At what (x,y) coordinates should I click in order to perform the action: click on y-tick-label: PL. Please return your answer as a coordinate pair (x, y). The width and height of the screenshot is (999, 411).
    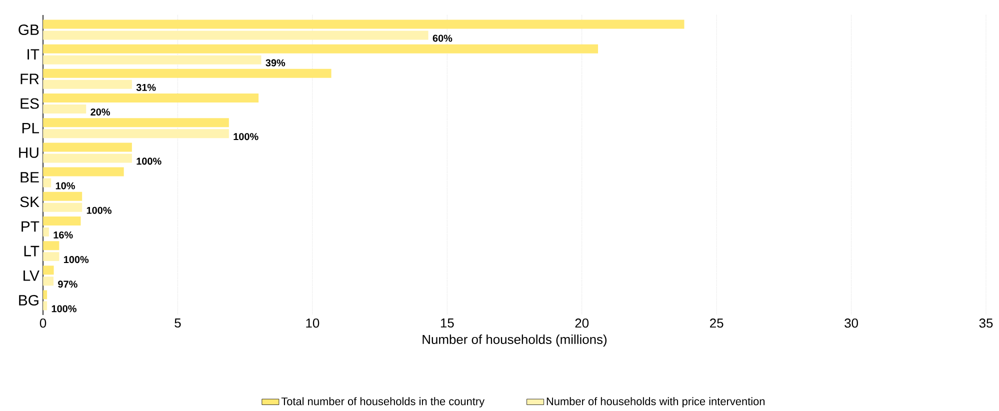
    Looking at the image, I should click on (30, 128).